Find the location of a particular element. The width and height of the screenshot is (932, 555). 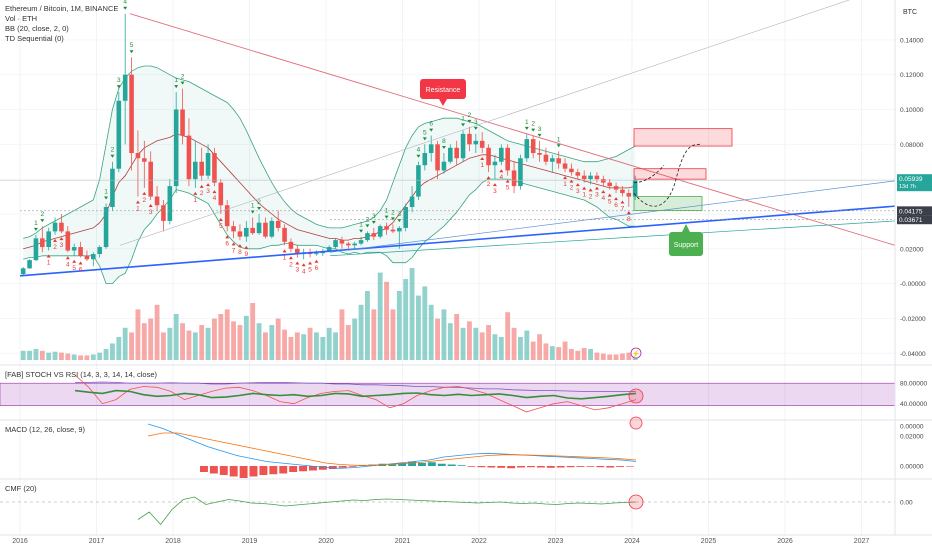

td-buy-label: 4 is located at coordinates (419, 150).